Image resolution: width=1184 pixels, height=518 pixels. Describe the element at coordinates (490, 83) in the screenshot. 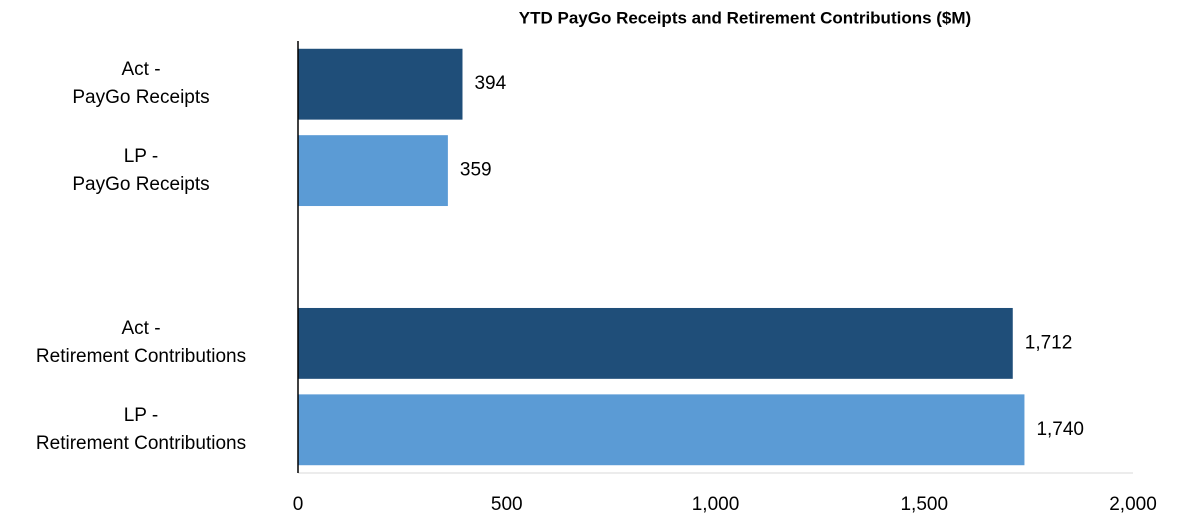

I see `value-label: 394` at that location.